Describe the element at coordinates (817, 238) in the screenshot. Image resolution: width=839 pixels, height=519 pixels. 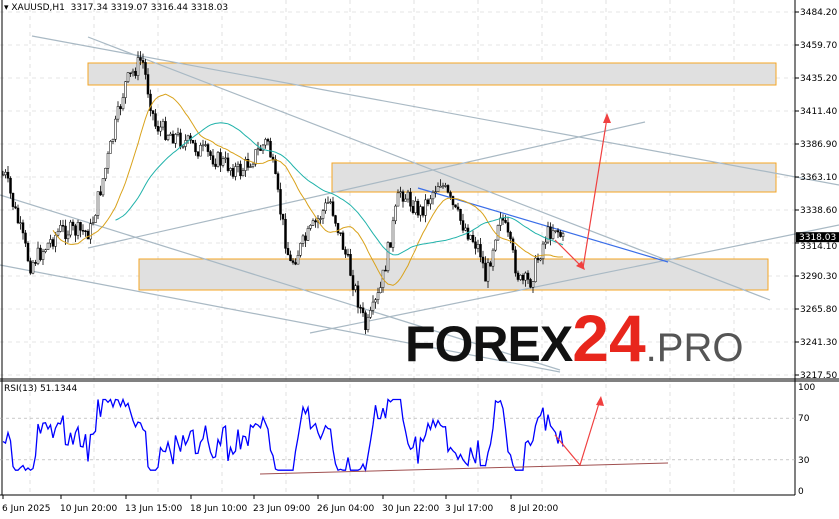
I see `current-price: 3318.03` at that location.